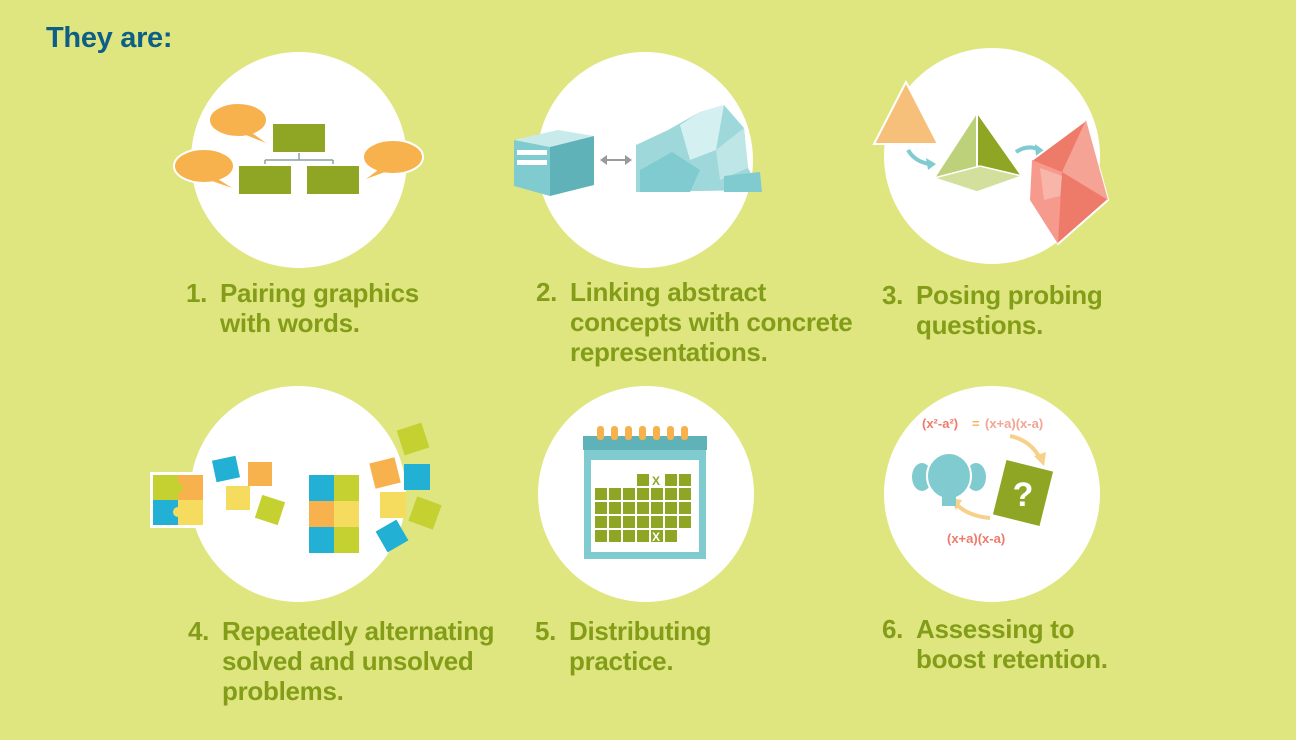 This screenshot has width=1296, height=740. What do you see at coordinates (893, 629) in the screenshot?
I see `item-number: 6.` at bounding box center [893, 629].